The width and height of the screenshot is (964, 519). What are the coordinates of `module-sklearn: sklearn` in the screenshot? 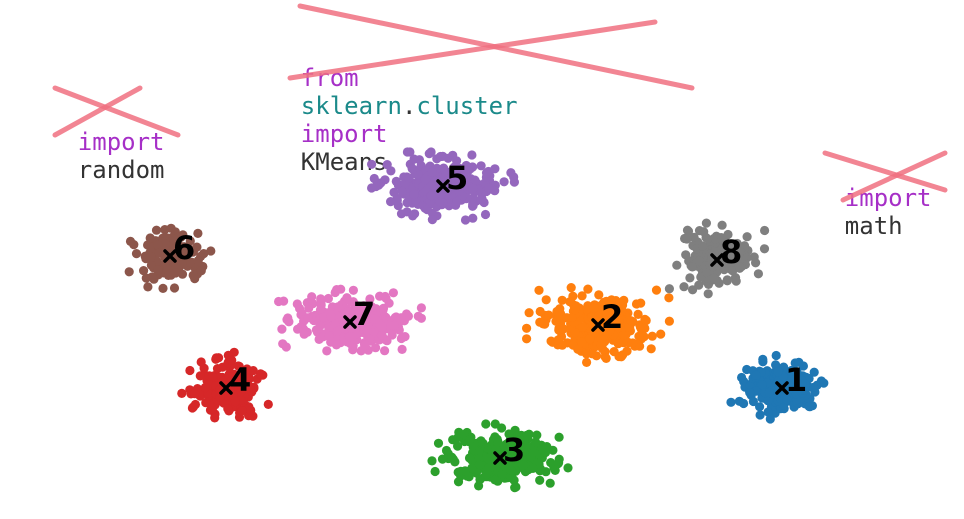 It's located at (351, 106).